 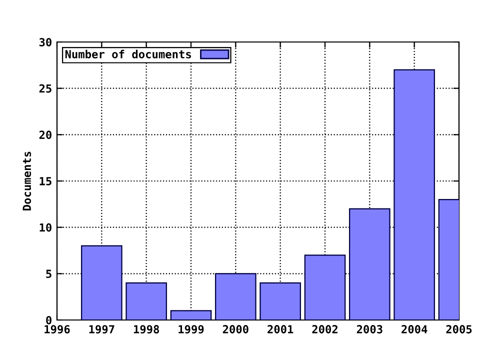 I want to click on x-tick-label: 1999, so click(x=191, y=329).